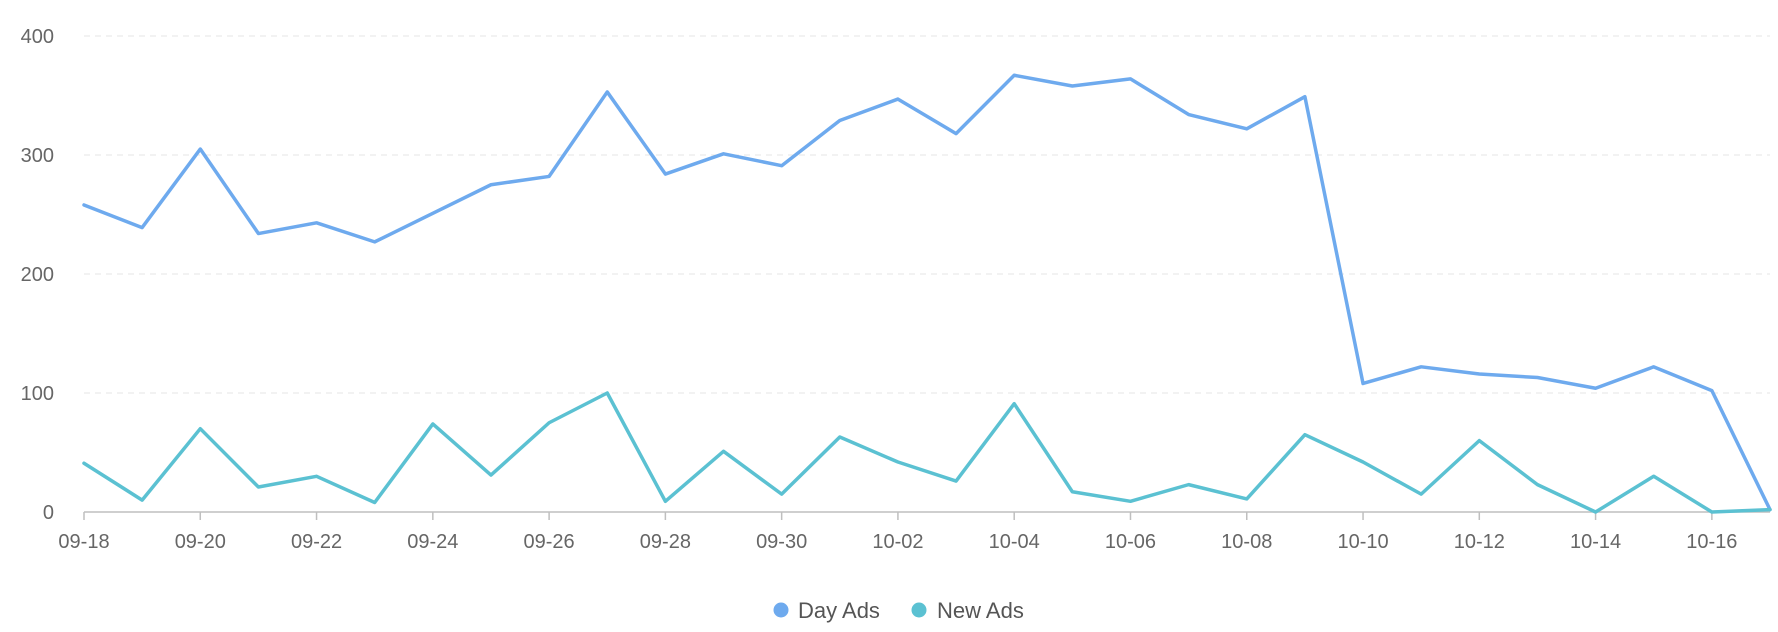  I want to click on x-tick-label: 09-30, so click(781, 542).